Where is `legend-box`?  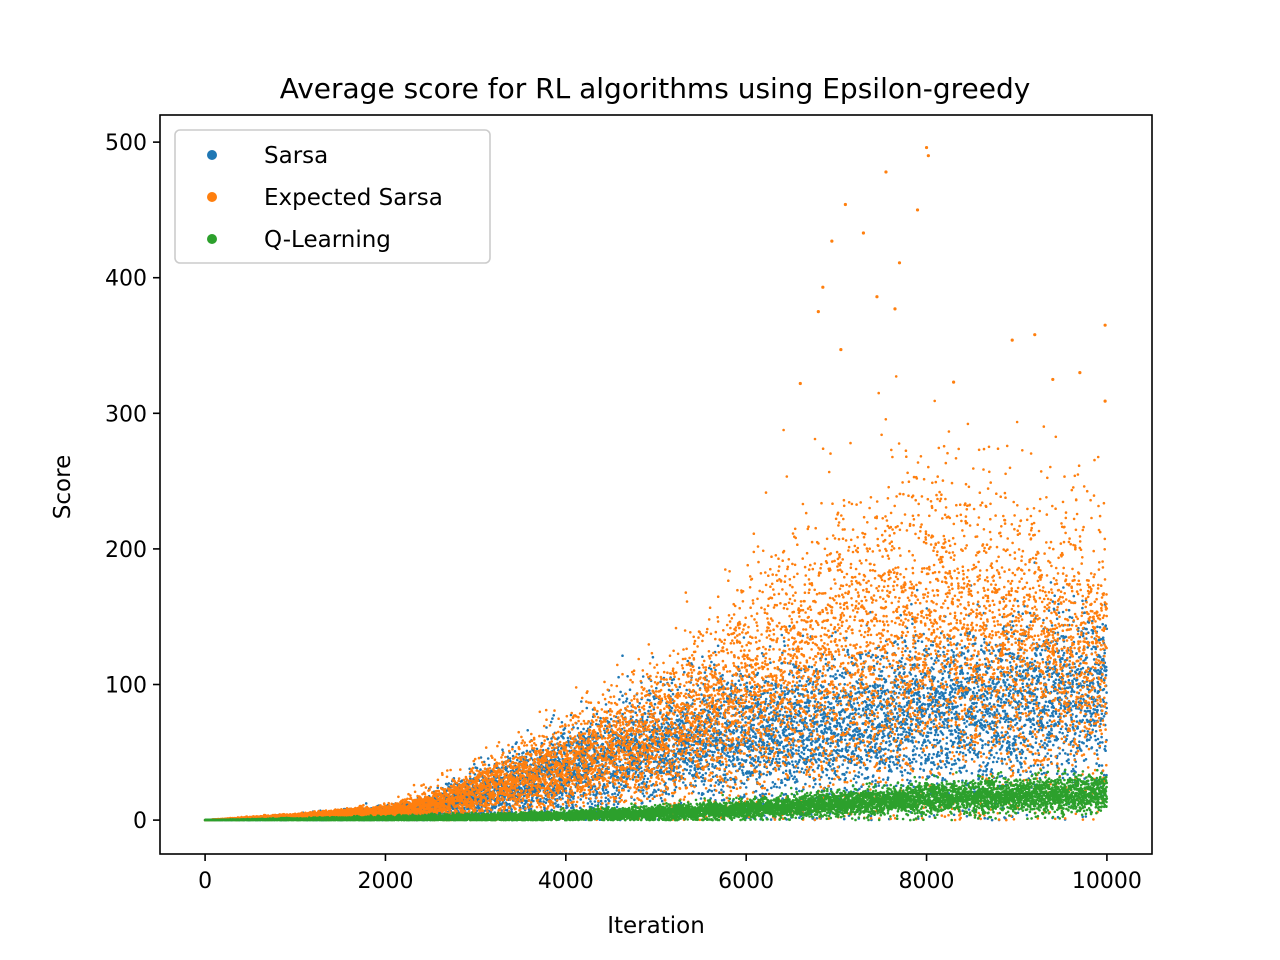 legend-box is located at coordinates (332, 196).